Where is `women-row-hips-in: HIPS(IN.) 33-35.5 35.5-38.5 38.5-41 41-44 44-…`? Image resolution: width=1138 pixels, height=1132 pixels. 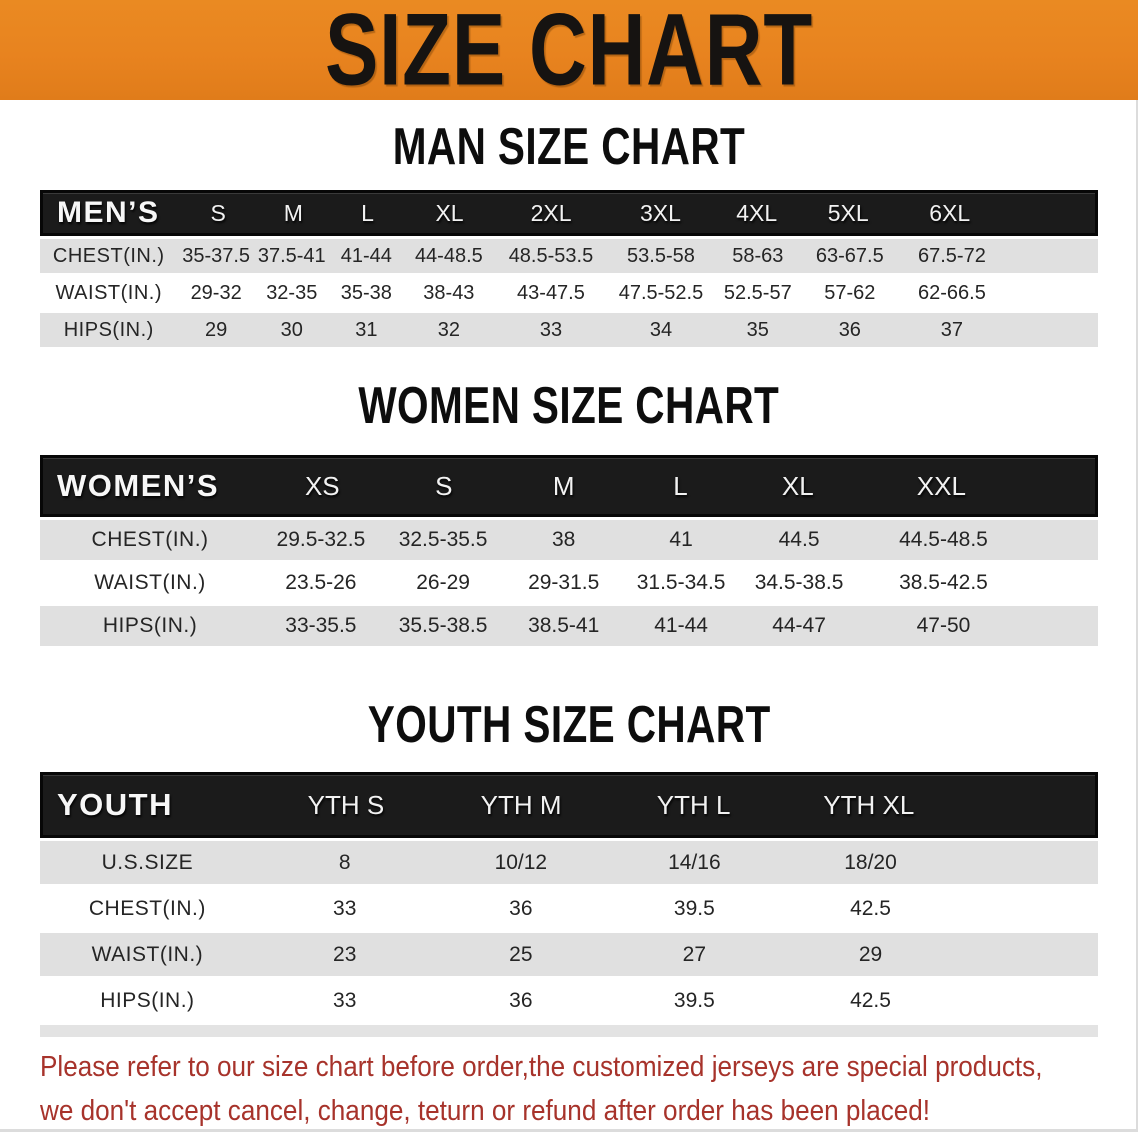
women-row-hips-in: HIPS(IN.) 33-35.5 35.5-38.5 38.5-41 41-44 44-… is located at coordinates (569, 626).